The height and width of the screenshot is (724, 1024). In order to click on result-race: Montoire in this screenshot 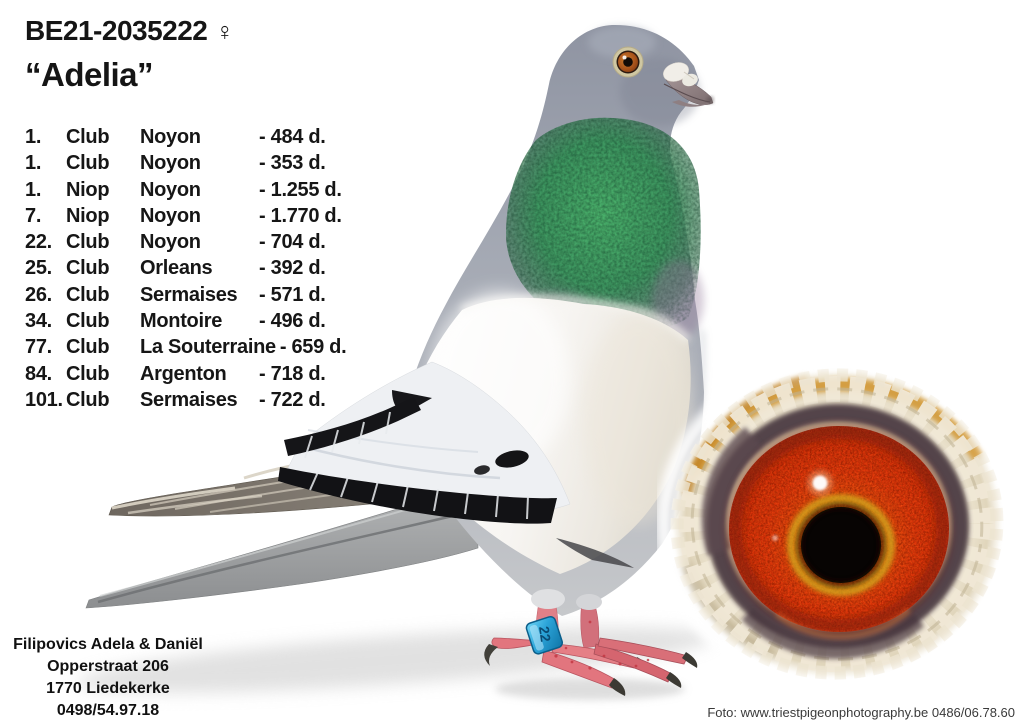, I will do `click(181, 321)`.